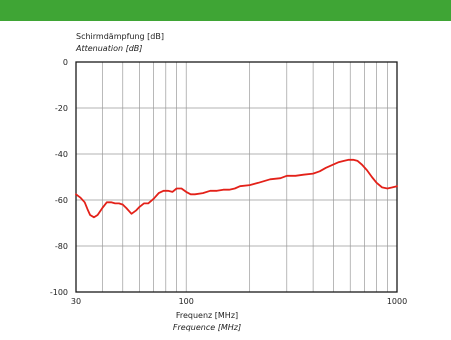 Image resolution: width=451 pixels, height=340 pixels. I want to click on y-tick-label: -40, so click(61, 154).